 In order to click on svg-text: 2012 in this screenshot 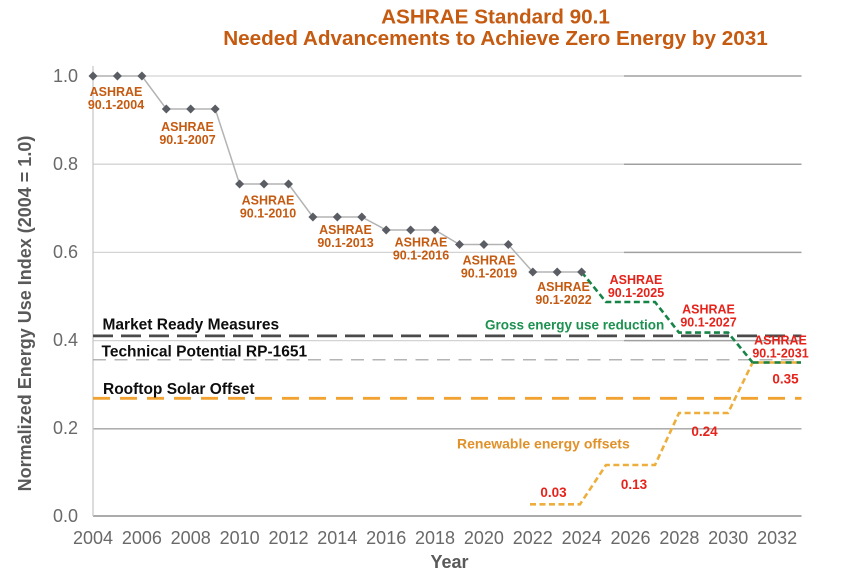, I will do `click(288, 538)`.